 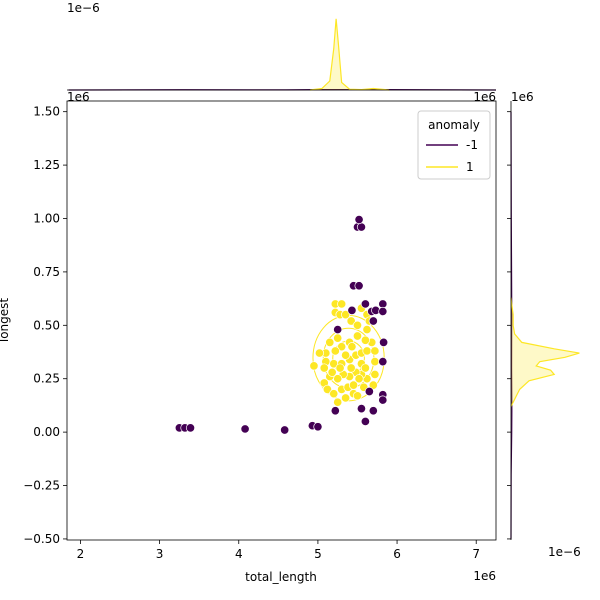 I want to click on x-axis-offset-label: 1e6, so click(x=484, y=576).